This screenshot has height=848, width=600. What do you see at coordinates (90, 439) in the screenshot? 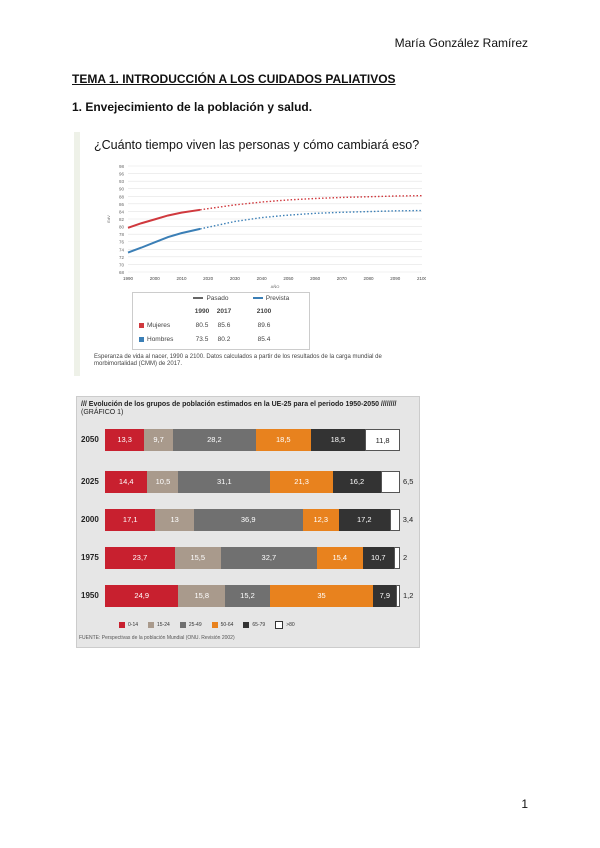
I see `bar-row-year: 2050` at bounding box center [90, 439].